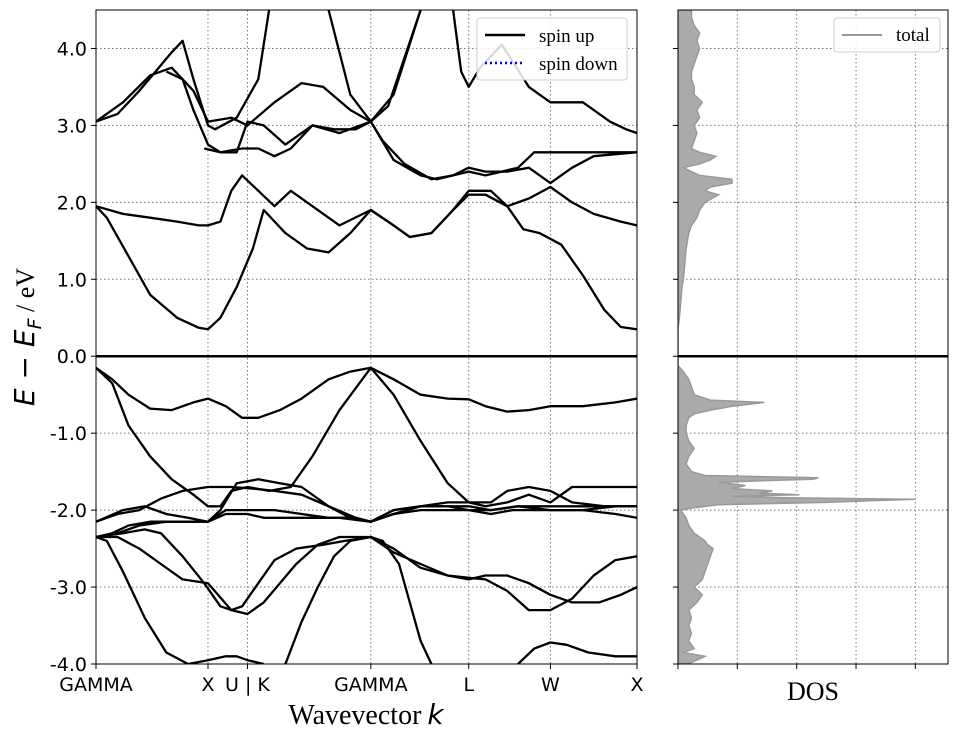 The width and height of the screenshot is (958, 739). I want to click on legend-spin-up-label: spin up, so click(566, 36).